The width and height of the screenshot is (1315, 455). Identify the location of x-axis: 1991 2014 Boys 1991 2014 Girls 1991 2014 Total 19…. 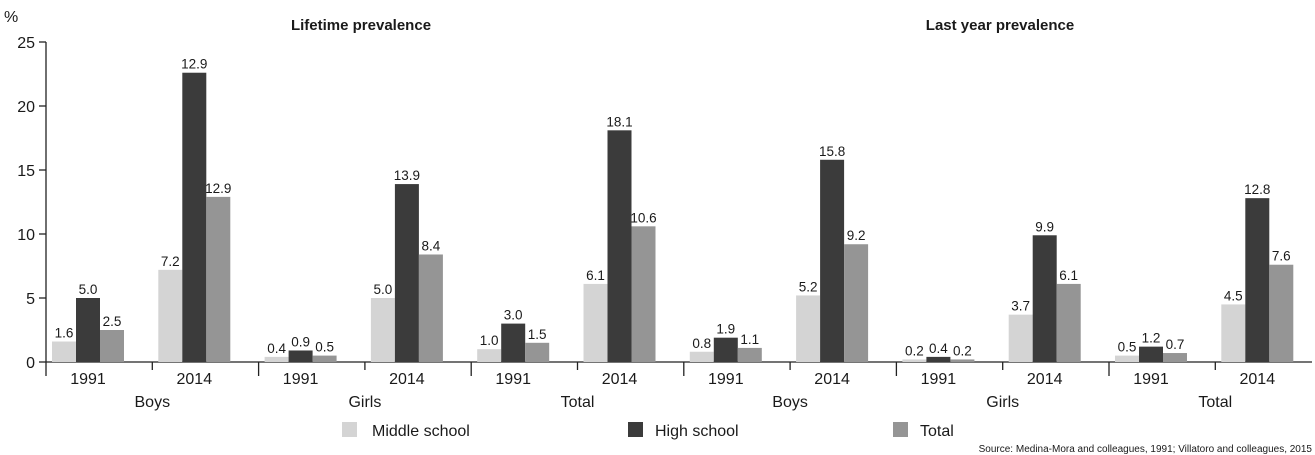
(678, 386).